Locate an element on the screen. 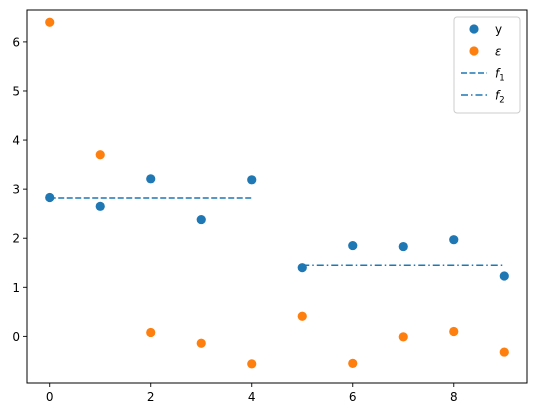 This screenshot has width=534, height=413. legend-label-2: f1 is located at coordinates (500, 75).